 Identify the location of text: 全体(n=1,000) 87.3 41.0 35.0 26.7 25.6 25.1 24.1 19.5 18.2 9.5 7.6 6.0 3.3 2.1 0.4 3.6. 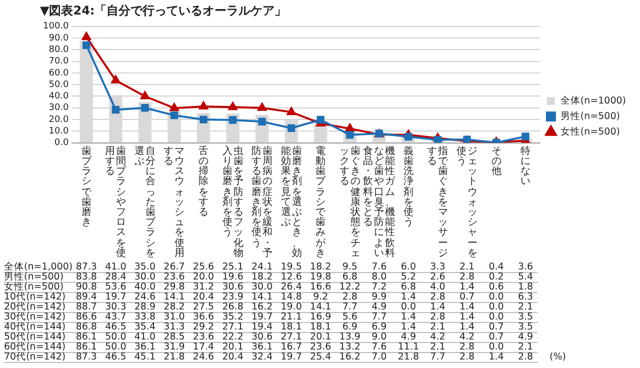
(269, 266).